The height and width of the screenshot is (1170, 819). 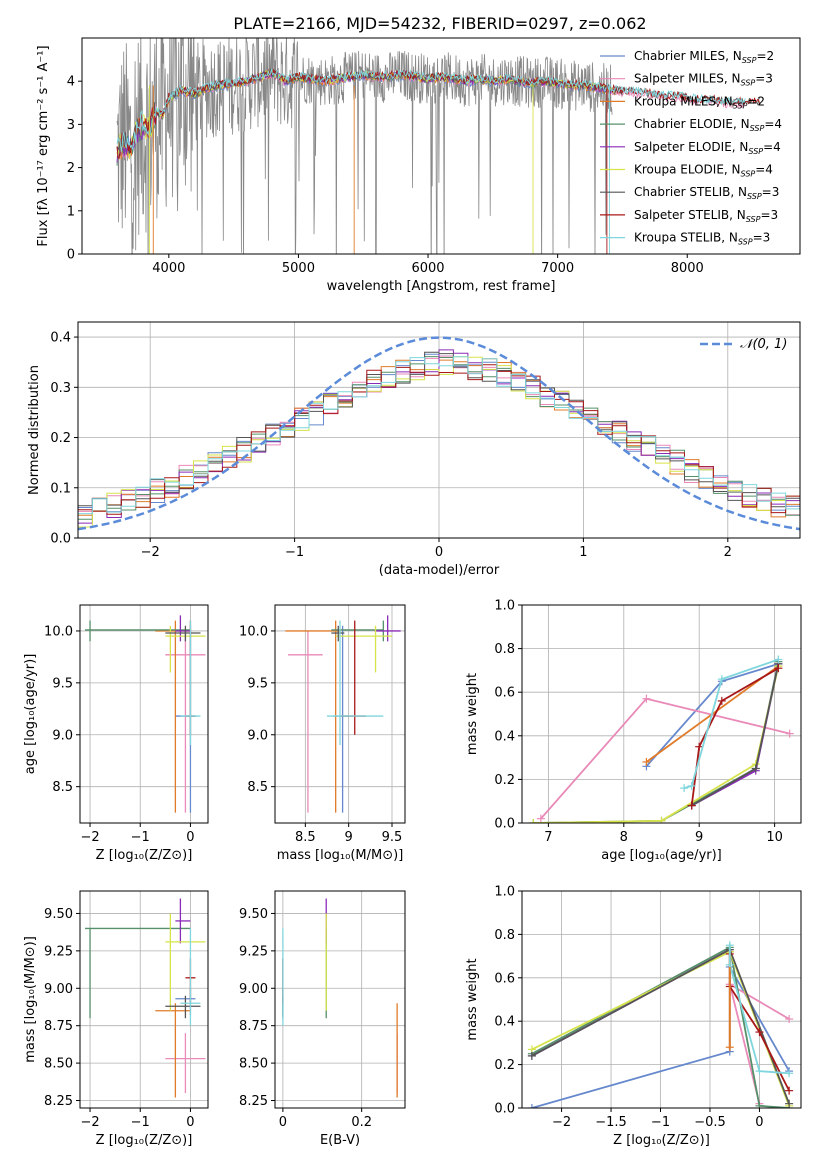 I want to click on y-tick-label: 4, so click(x=71, y=82).